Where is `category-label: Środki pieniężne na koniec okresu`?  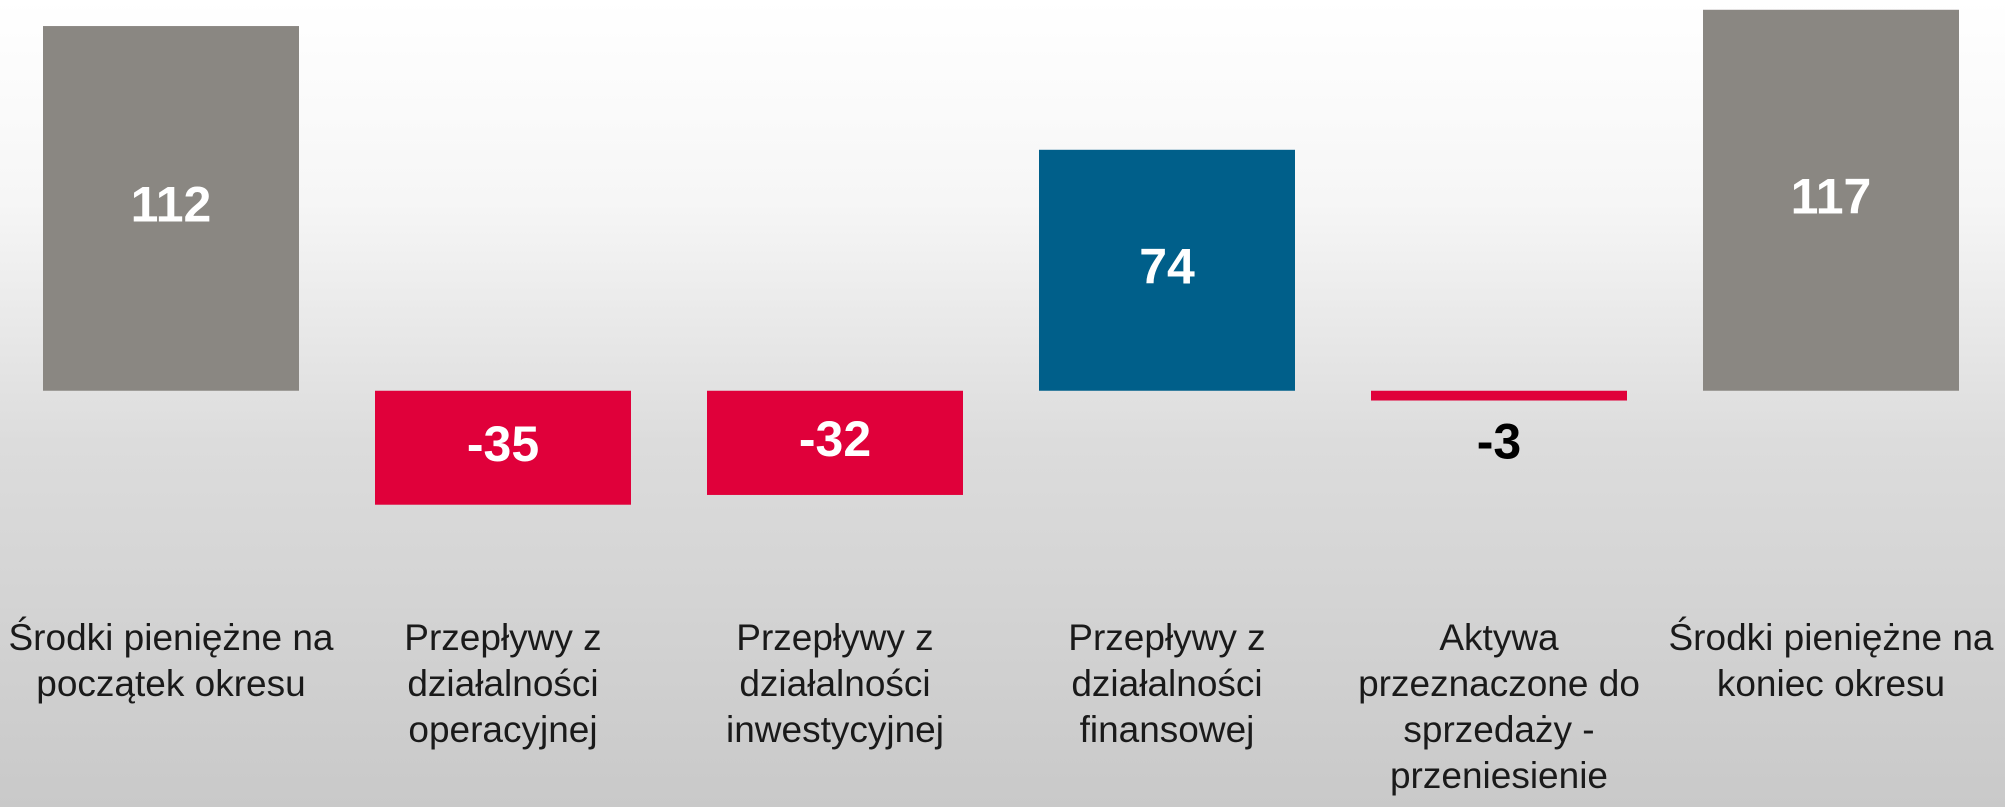 category-label: Środki pieniężne na koniec okresu is located at coordinates (1831, 660).